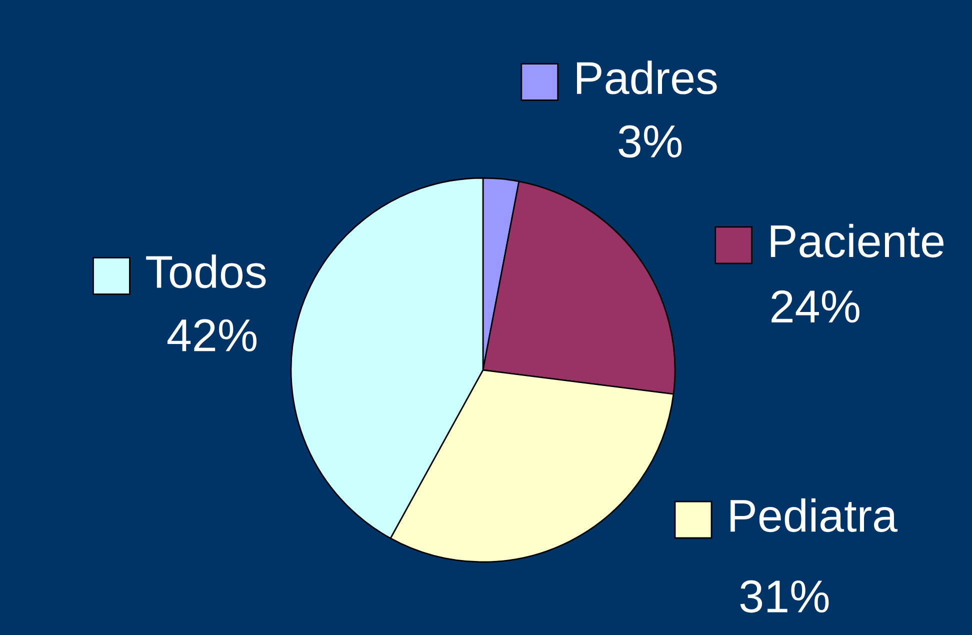 The height and width of the screenshot is (635, 972). Describe the element at coordinates (784, 596) in the screenshot. I see `data-label: 31%` at that location.